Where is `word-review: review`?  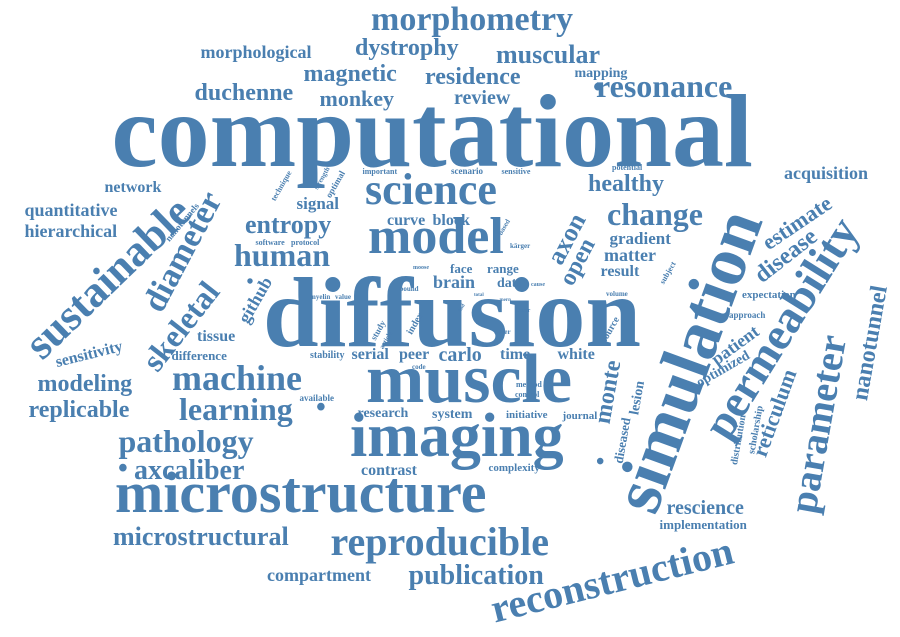
word-review: review is located at coordinates (482, 98).